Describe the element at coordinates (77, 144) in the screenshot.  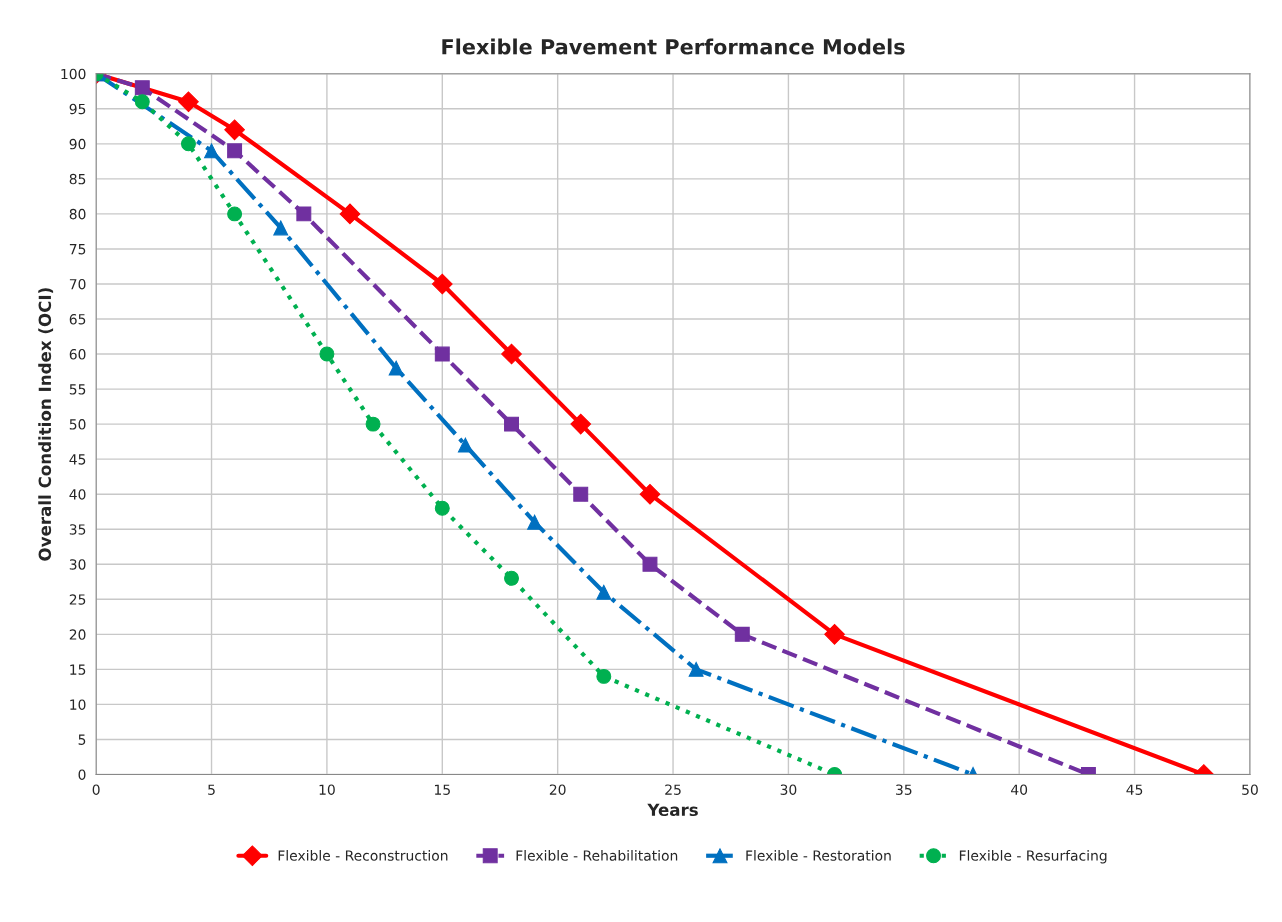
I see `y-tick-label: 90` at that location.